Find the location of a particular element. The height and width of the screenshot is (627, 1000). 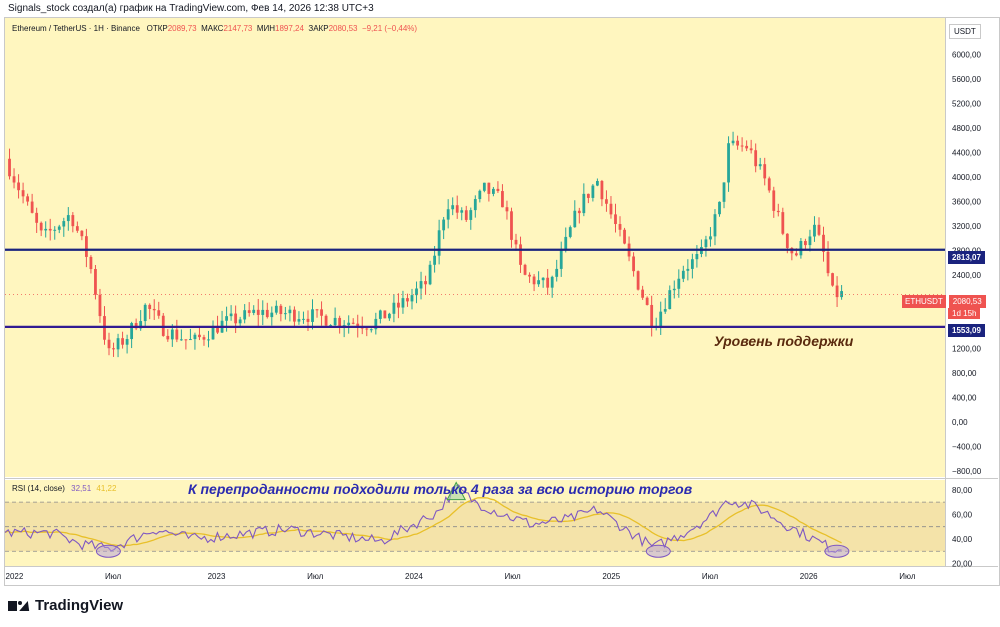

currency-unit-button: USDT is located at coordinates (965, 31).